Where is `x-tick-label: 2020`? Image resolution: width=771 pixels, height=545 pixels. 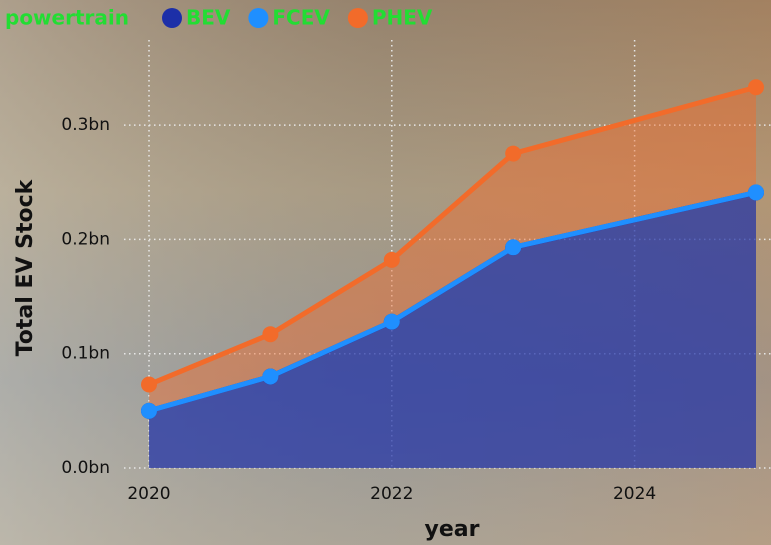
x-tick-label: 2020 is located at coordinates (148, 494).